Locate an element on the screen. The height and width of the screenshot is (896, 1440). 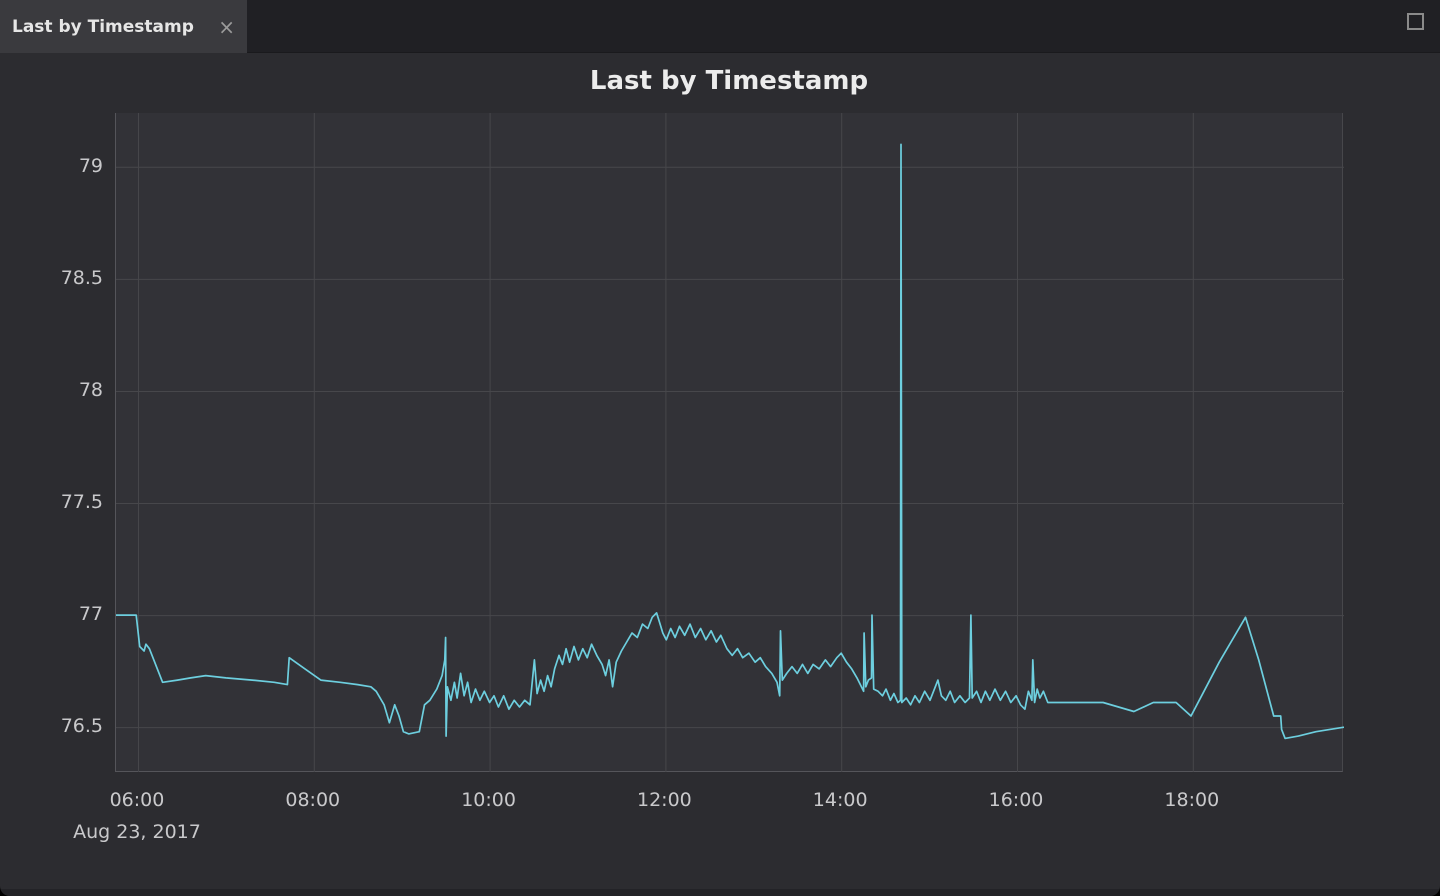
chart-title: Last by Timestamp is located at coordinates (729, 81).